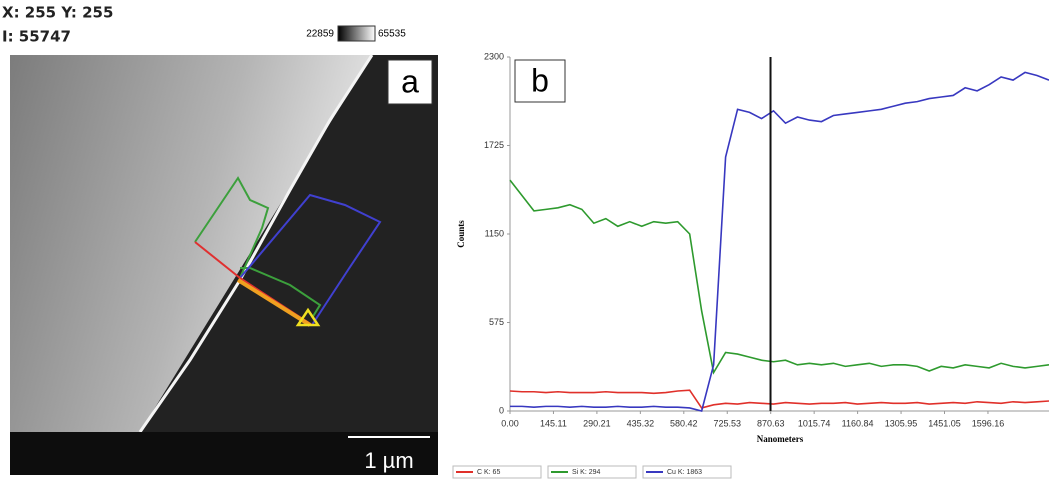  I want to click on cu-overlay, so click(310, 259).